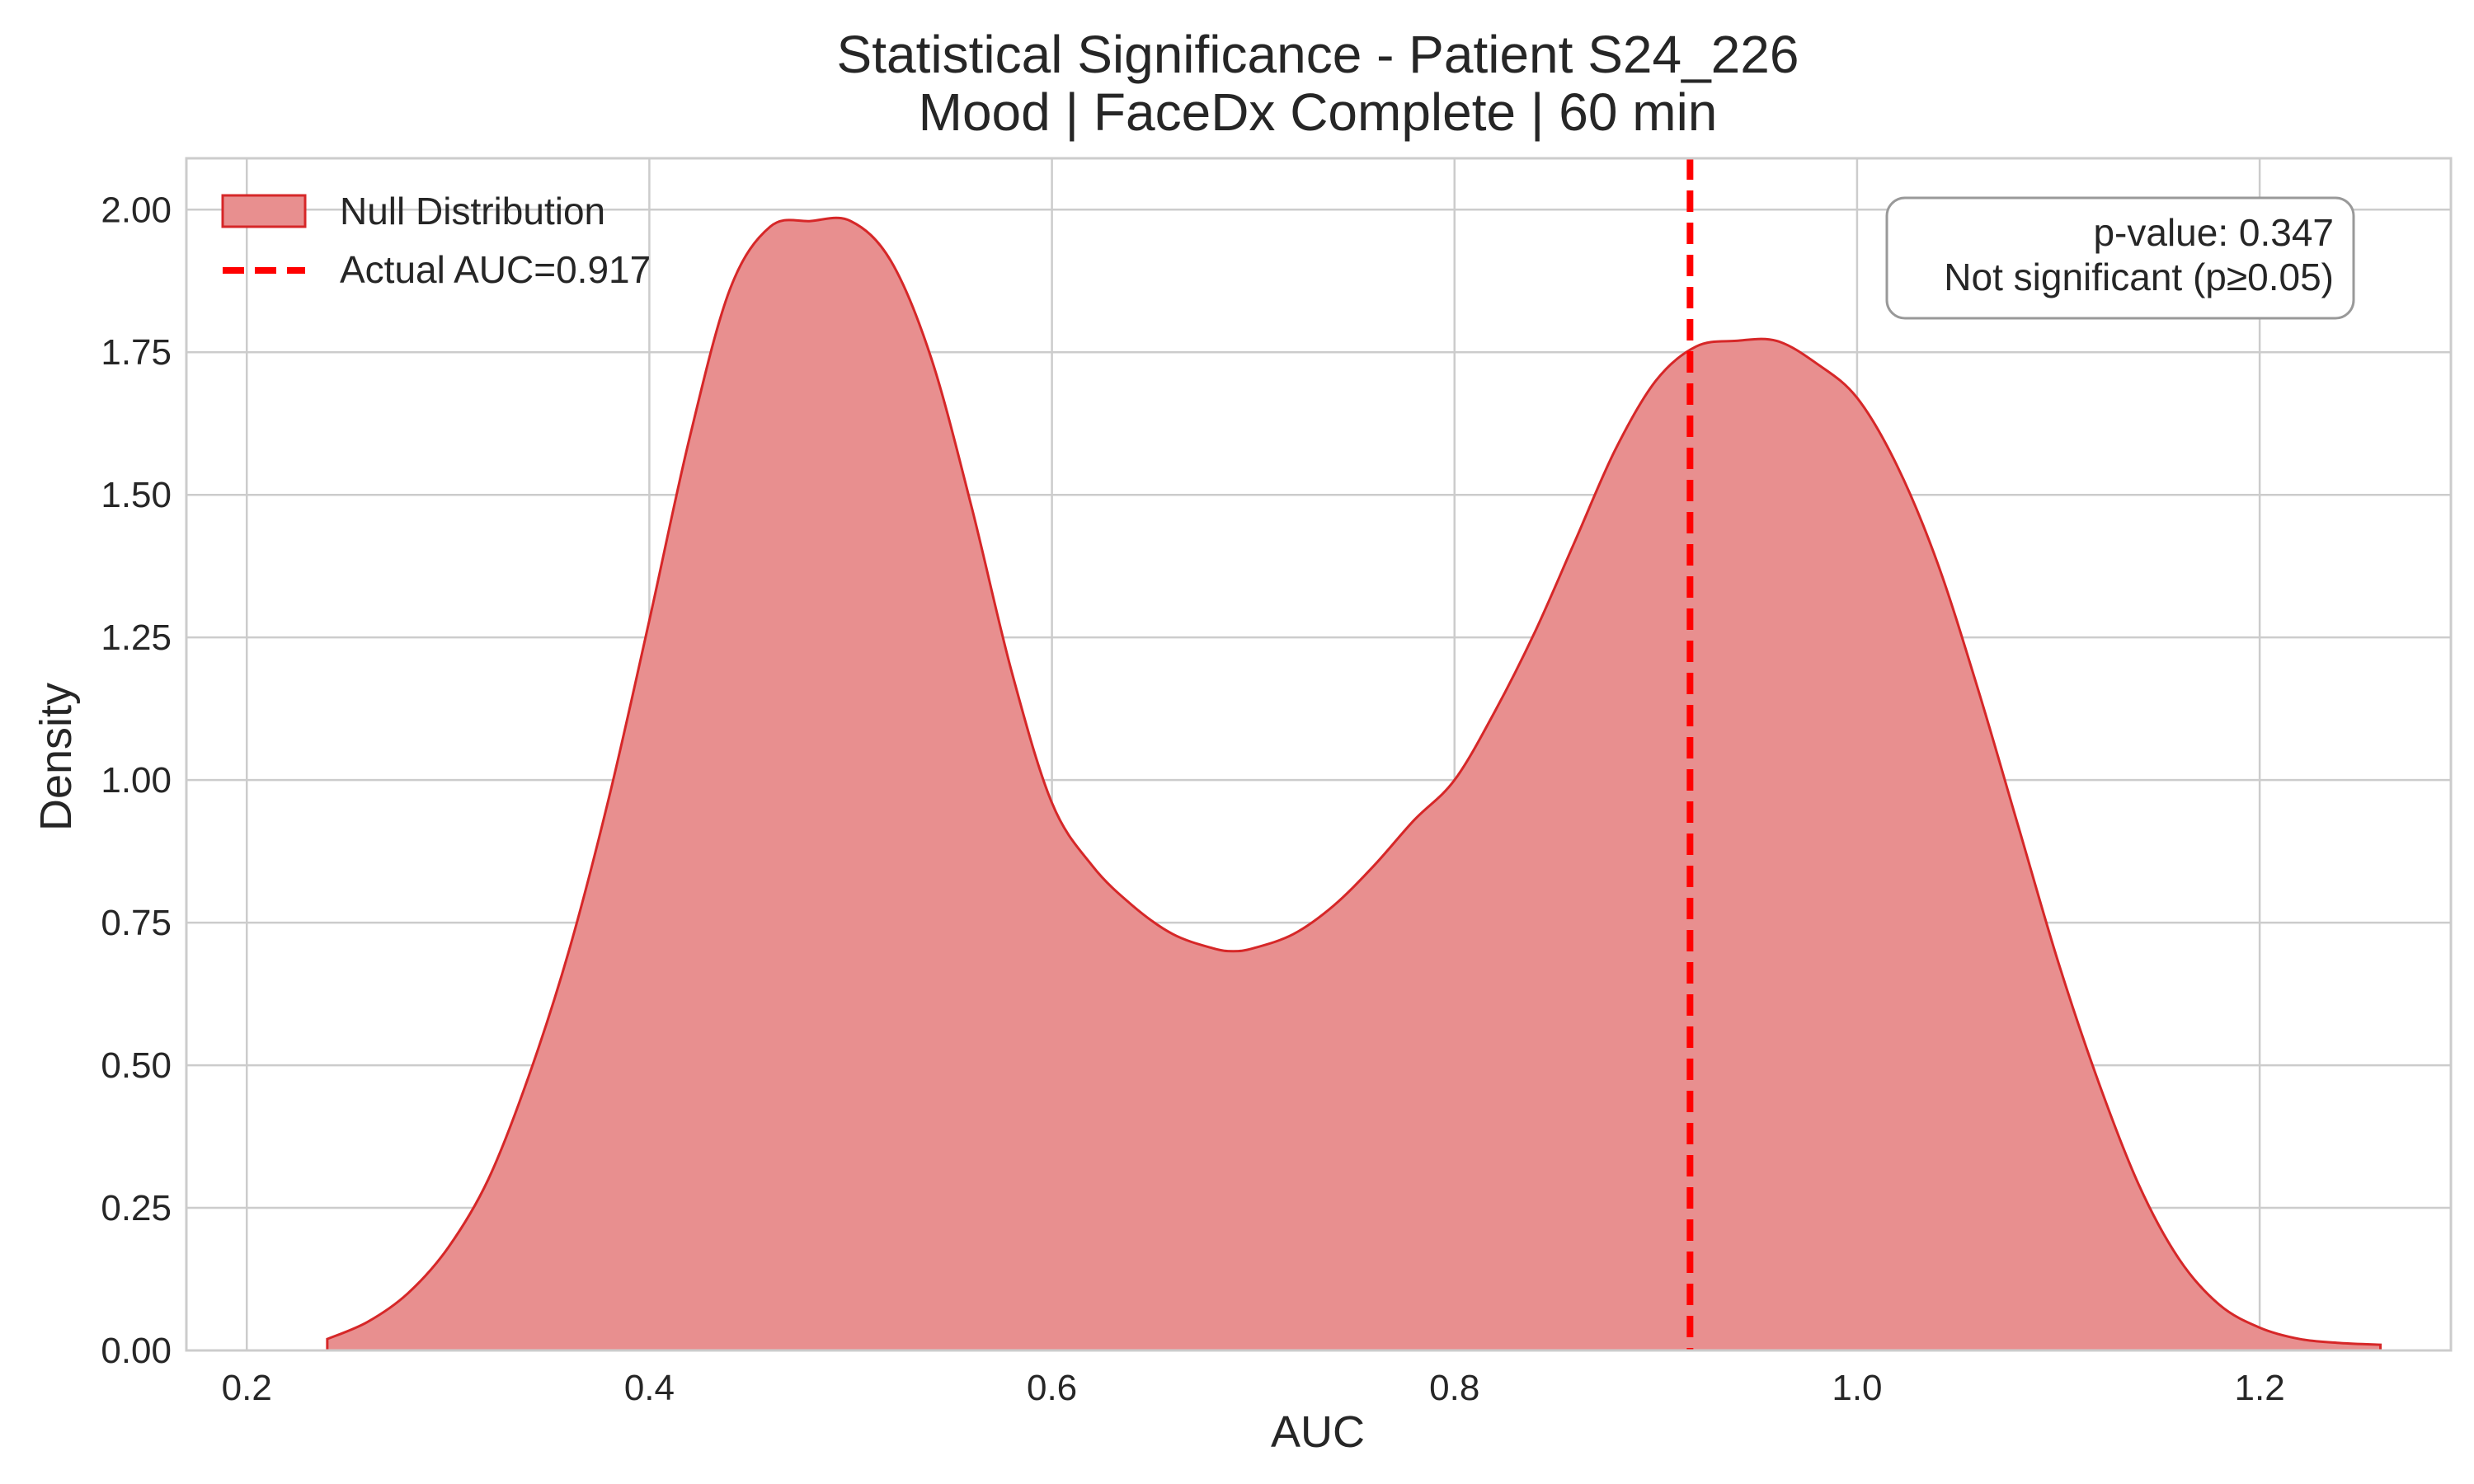 The width and height of the screenshot is (2474, 1484). Describe the element at coordinates (649, 1388) in the screenshot. I see `x-tick-label: 0.4` at that location.